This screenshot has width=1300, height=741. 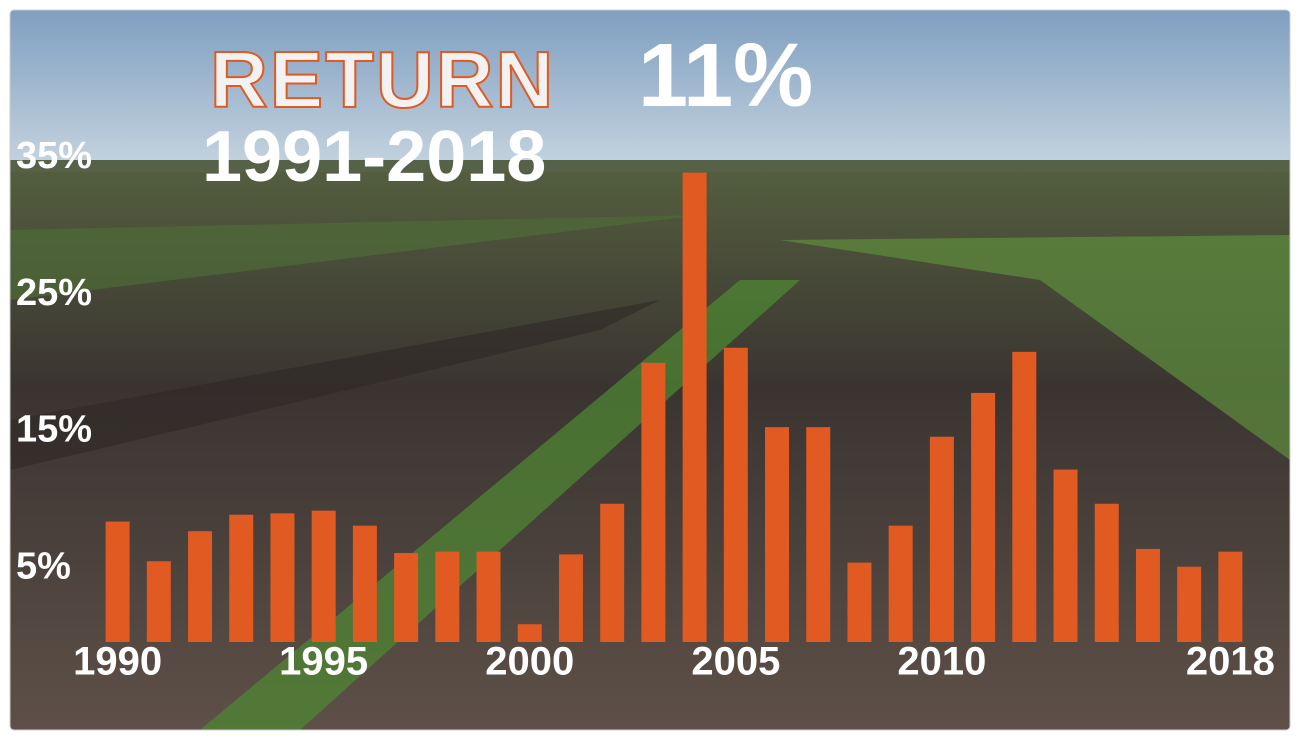 What do you see at coordinates (54, 156) in the screenshot?
I see `y-tick-label: 35%` at bounding box center [54, 156].